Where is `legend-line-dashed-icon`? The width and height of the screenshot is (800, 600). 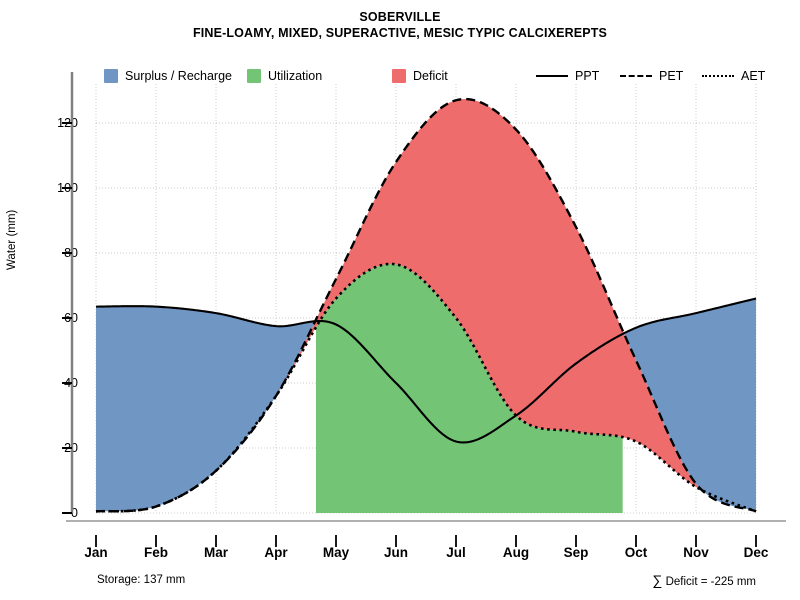 legend-line-dashed-icon is located at coordinates (636, 76).